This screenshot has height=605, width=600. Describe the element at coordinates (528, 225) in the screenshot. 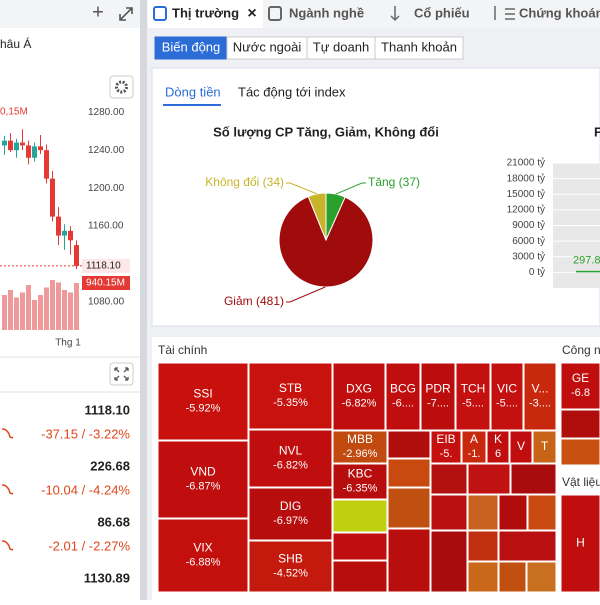

I see `y-tick-label: 9000 tỷ` at that location.